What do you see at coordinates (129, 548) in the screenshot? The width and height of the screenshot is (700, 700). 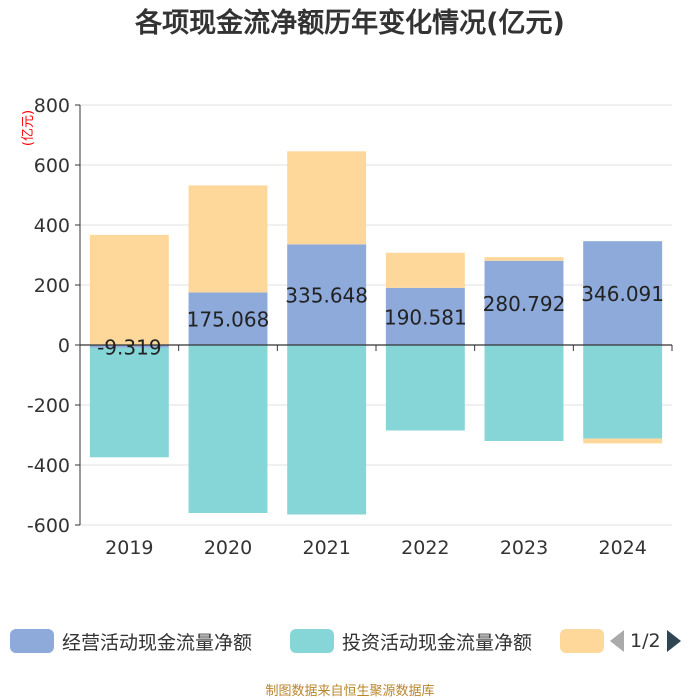 I see `x-tick-label-2019: 2019` at bounding box center [129, 548].